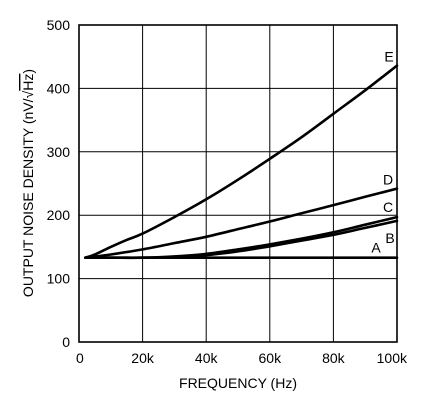 The image size is (428, 406). Describe the element at coordinates (388, 57) in the screenshot. I see `series-label-e: E` at that location.